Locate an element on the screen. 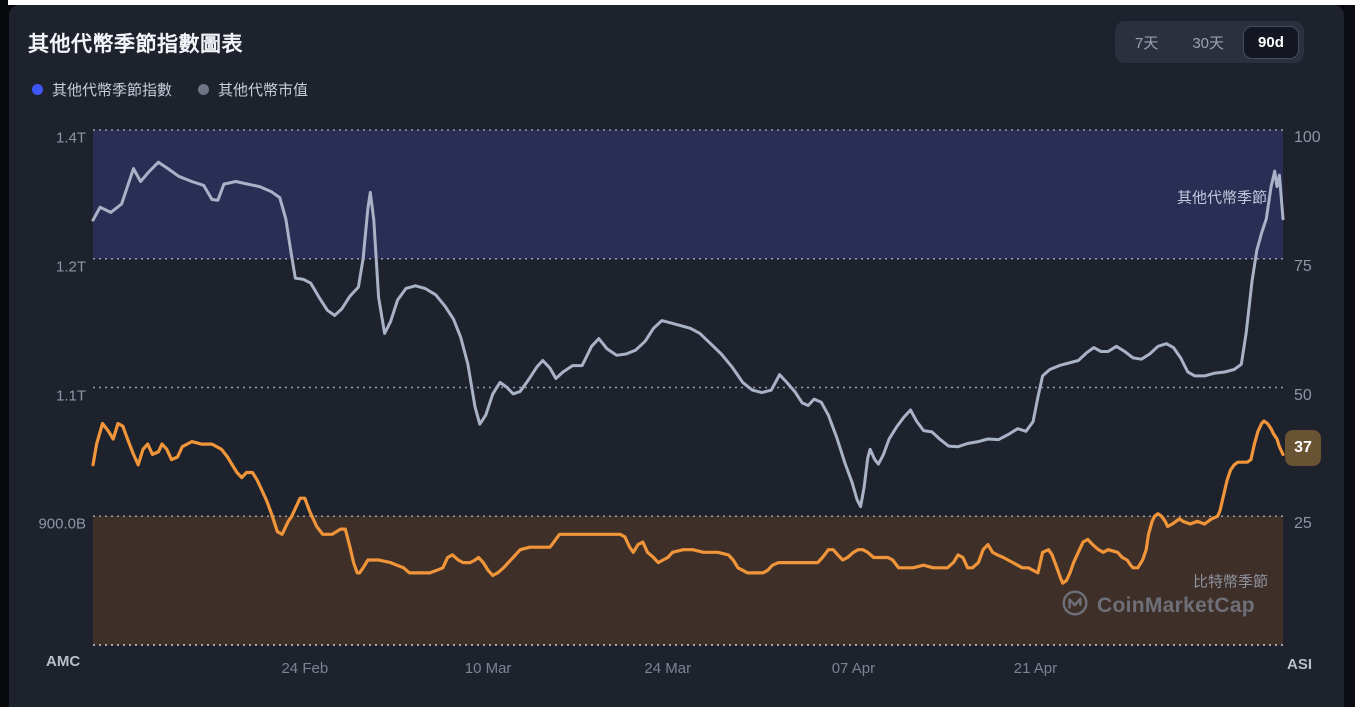  right-axis-tick: 50 is located at coordinates (1303, 395).